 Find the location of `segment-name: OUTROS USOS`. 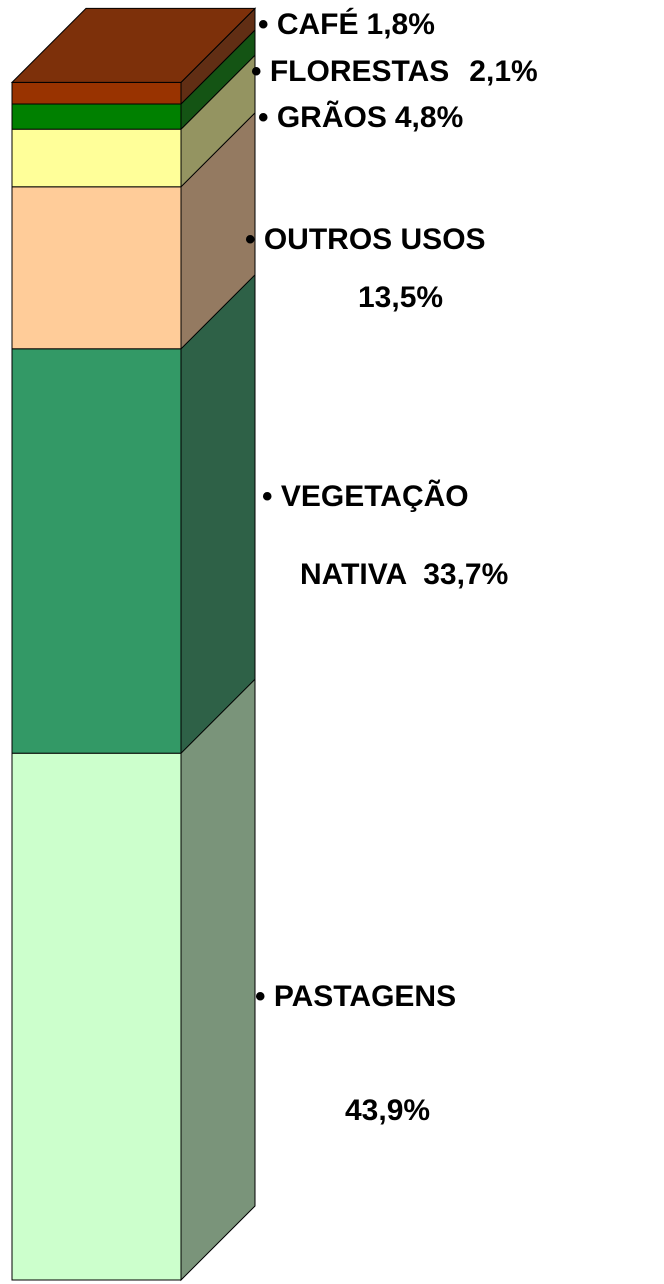

segment-name: OUTROS USOS is located at coordinates (374, 239).